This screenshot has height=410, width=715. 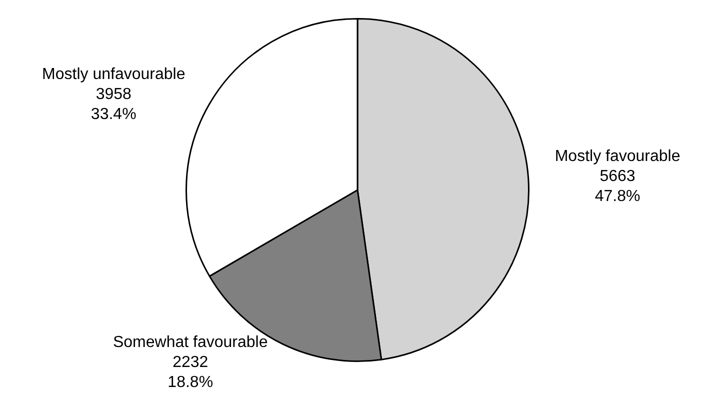 What do you see at coordinates (113, 104) in the screenshot?
I see `data-label: 3958 33.4%` at bounding box center [113, 104].